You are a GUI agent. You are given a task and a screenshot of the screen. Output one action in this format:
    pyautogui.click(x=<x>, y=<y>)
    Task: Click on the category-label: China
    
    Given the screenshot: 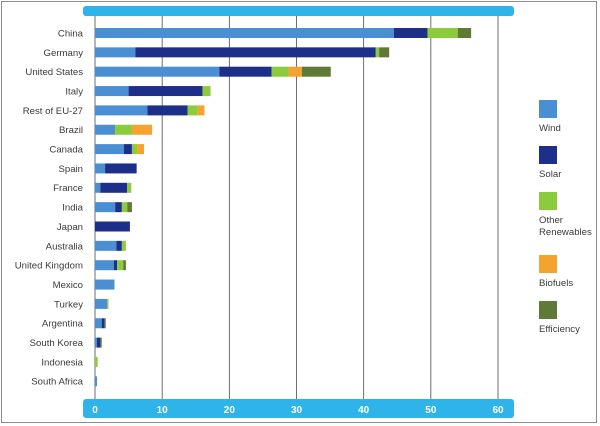 What is the action you would take?
    pyautogui.click(x=71, y=33)
    